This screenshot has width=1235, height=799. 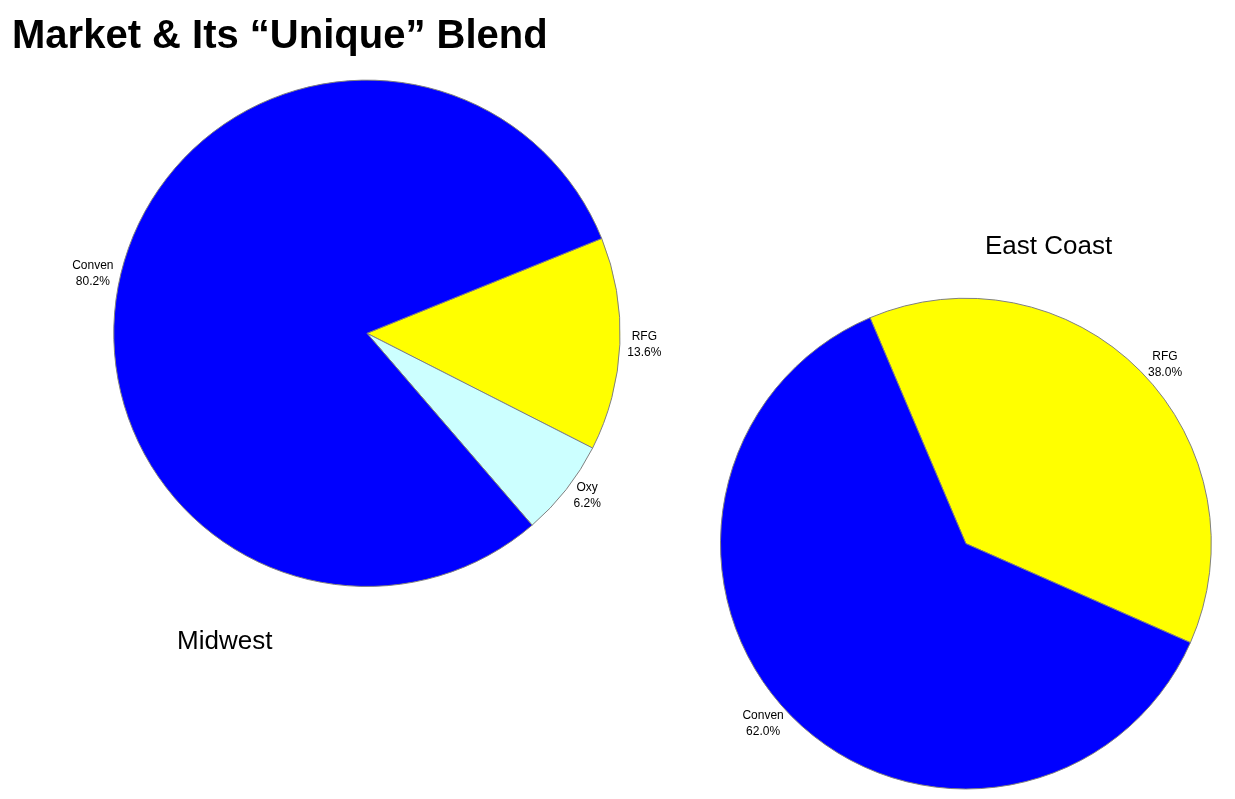 What do you see at coordinates (644, 352) in the screenshot?
I see `data-label: 13.6%` at bounding box center [644, 352].